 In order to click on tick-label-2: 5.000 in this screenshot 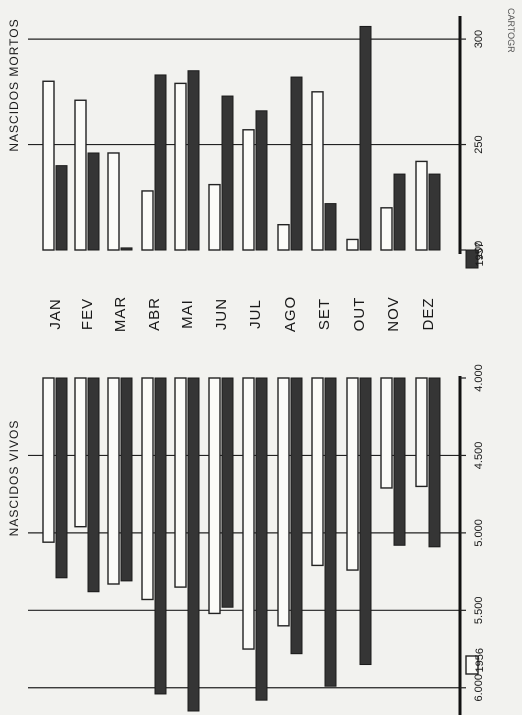, I will do `click(479, 533)`.